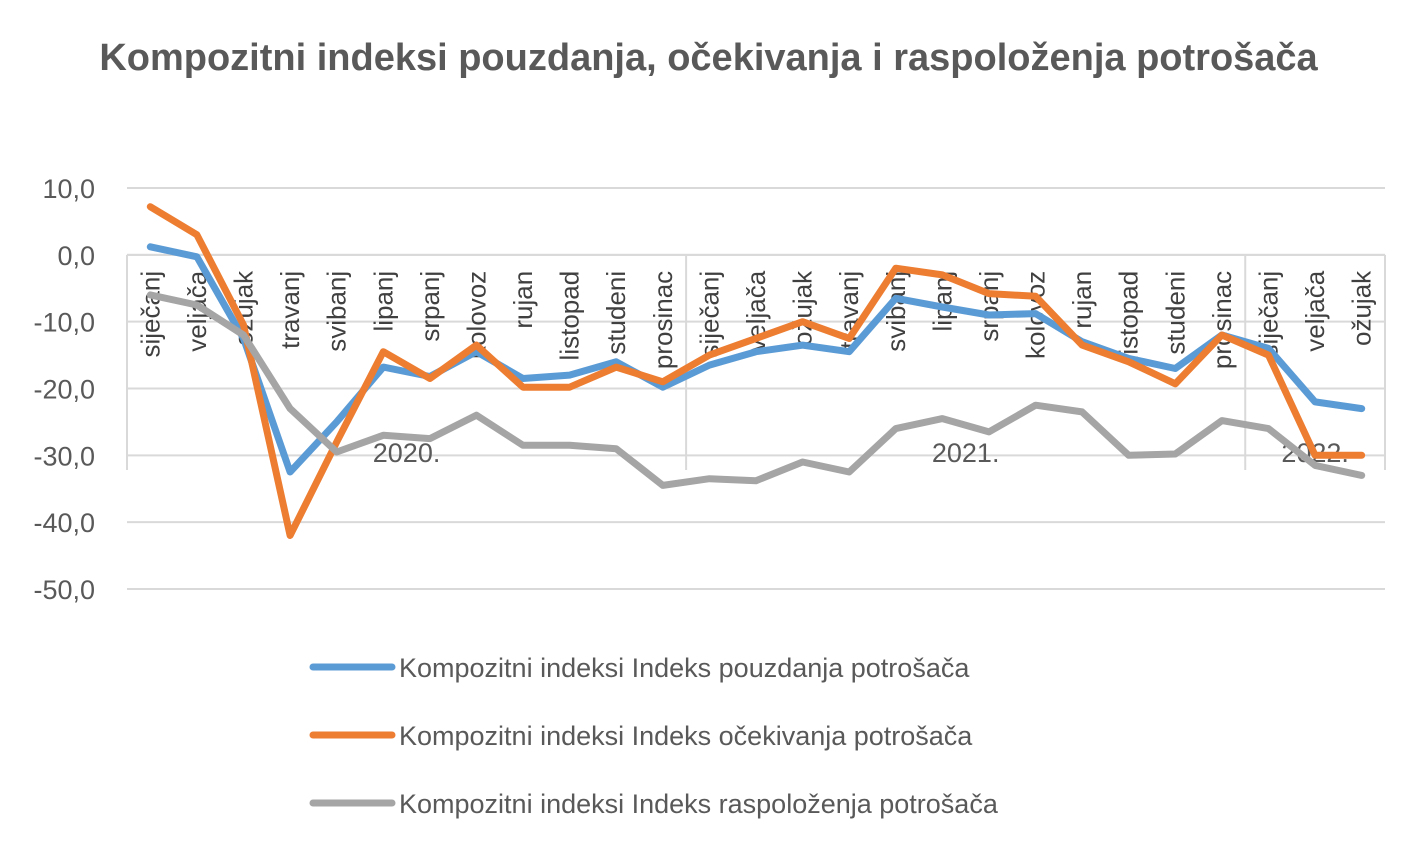 The height and width of the screenshot is (842, 1417). I want to click on y-tick-label: -10,0, so click(64, 323).